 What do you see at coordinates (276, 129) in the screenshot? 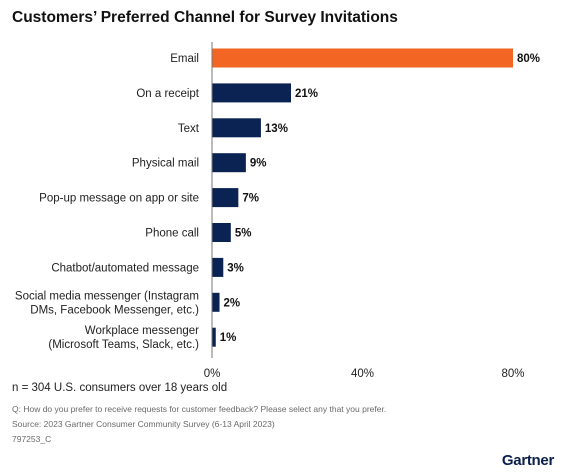
I see `bar-value-label: 13%` at bounding box center [276, 129].